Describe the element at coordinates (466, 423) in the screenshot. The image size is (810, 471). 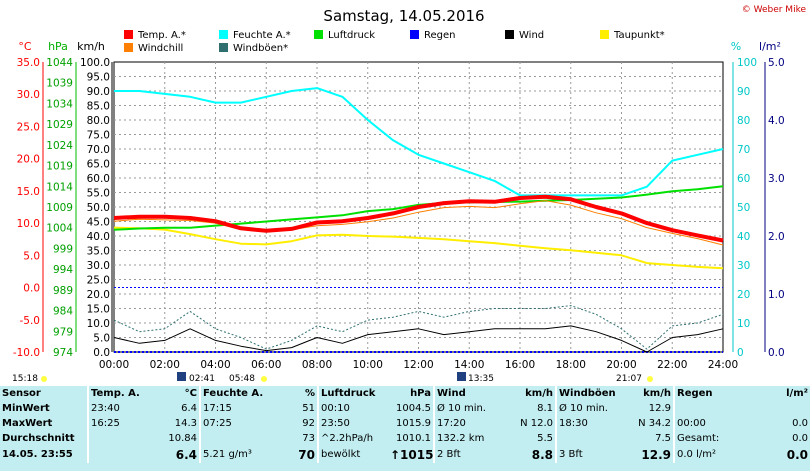
I see `table-cell: 17:20` at that location.